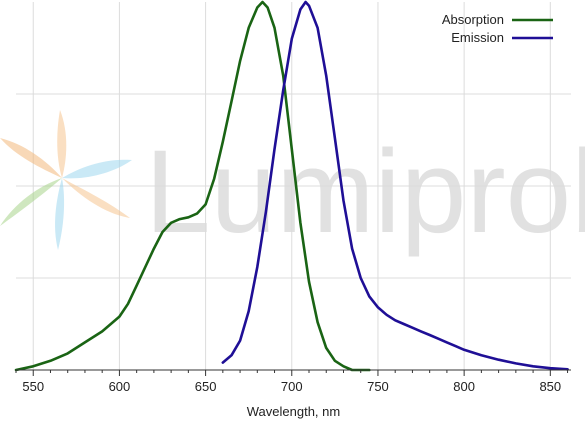 The width and height of the screenshot is (585, 423). I want to click on x-tick-label: 600, so click(120, 386).